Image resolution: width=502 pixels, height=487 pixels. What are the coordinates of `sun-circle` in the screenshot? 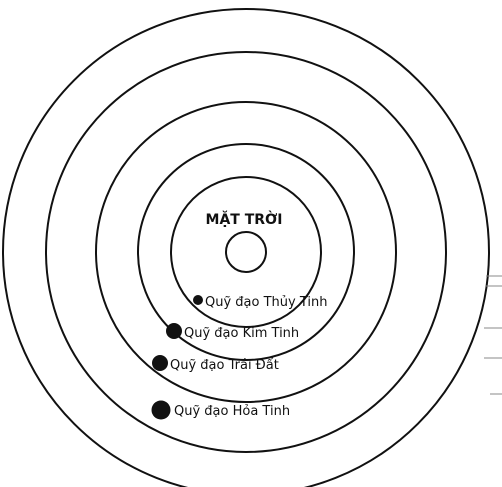 It's located at (246, 252).